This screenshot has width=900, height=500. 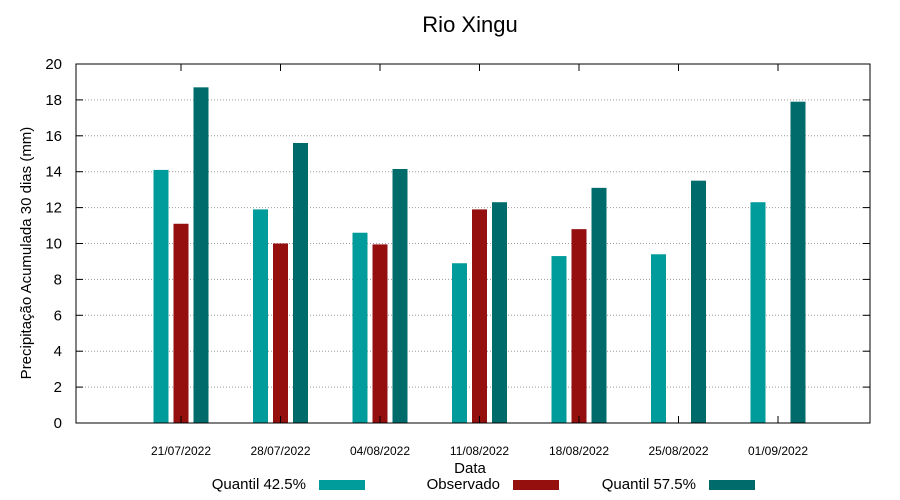 I want to click on bar-quantil-57-5--0, so click(x=201, y=255).